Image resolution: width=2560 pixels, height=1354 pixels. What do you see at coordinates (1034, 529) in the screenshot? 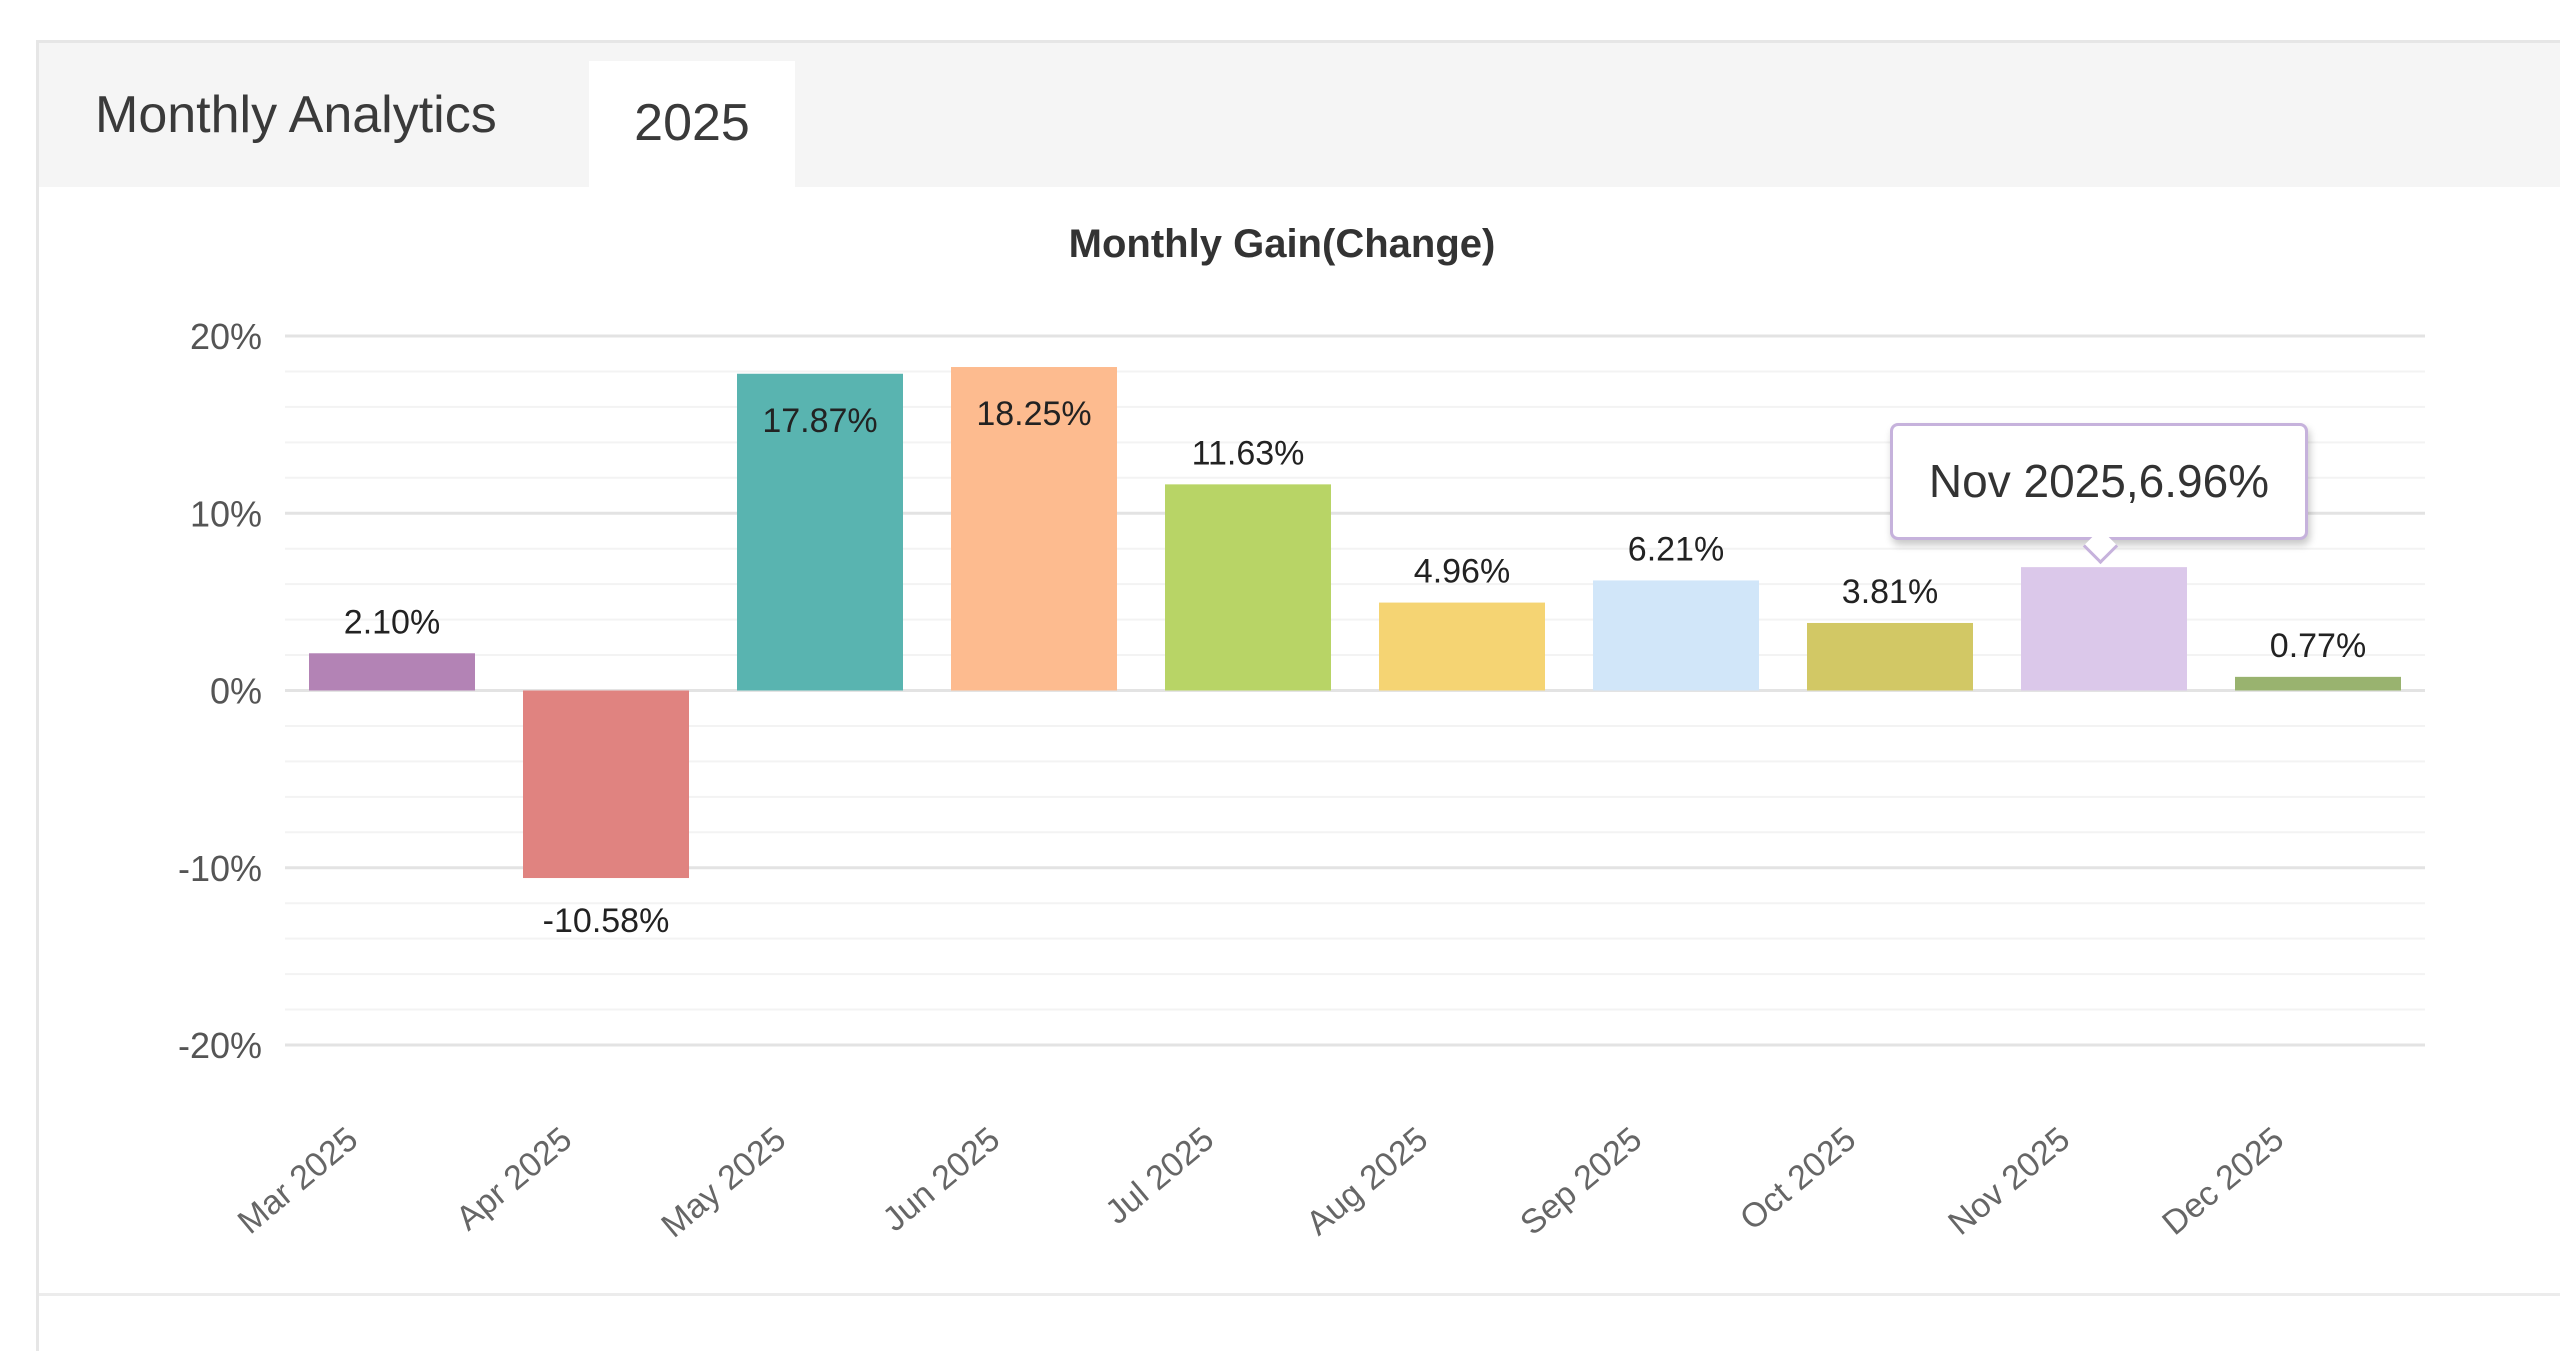
I see `bar-jun-2025` at bounding box center [1034, 529].